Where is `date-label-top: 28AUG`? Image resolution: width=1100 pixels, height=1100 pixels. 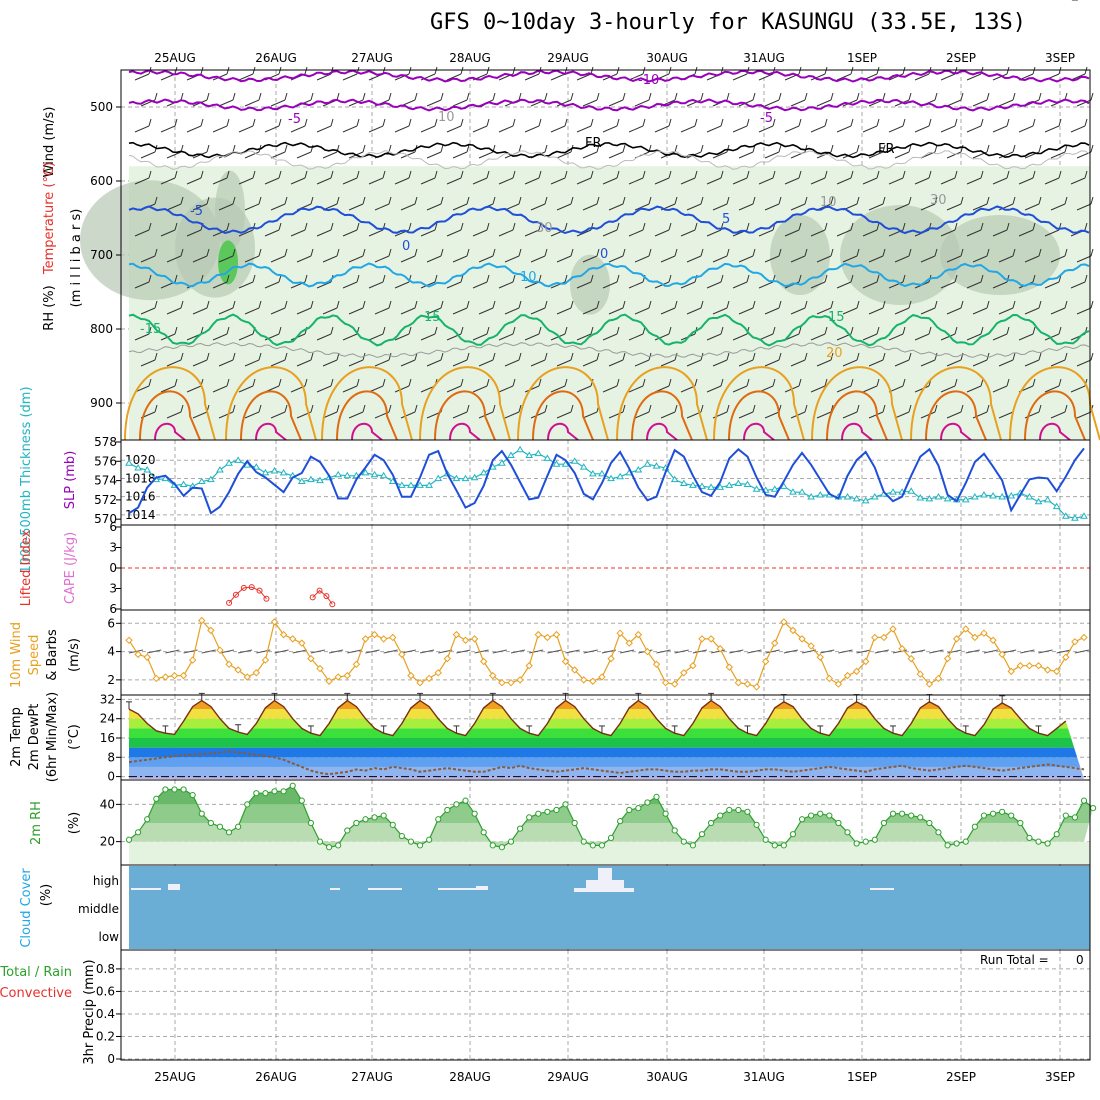 date-label-top: 28AUG is located at coordinates (470, 58).